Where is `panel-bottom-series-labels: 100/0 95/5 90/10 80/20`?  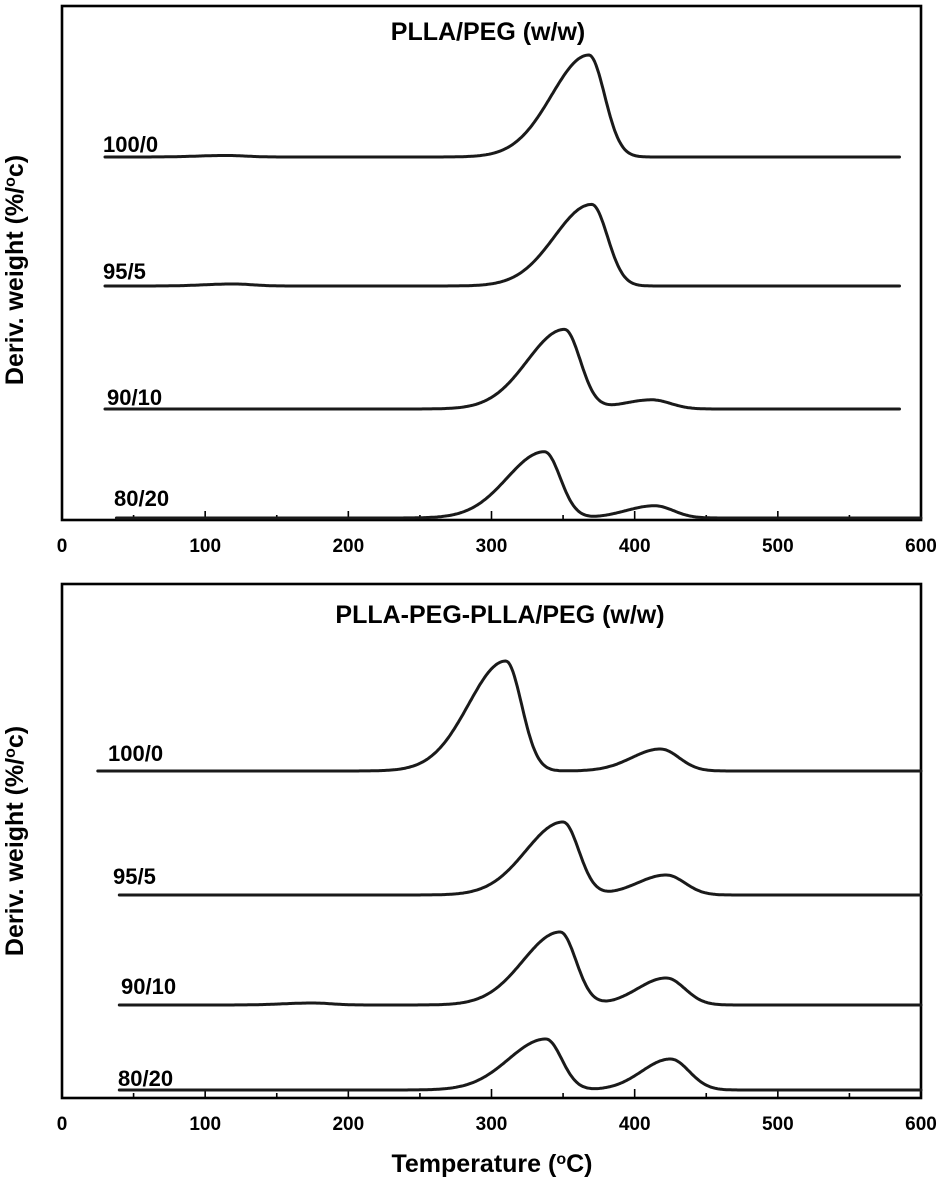
panel-bottom-series-labels: 100/0 95/5 90/10 80/20 is located at coordinates (142, 916).